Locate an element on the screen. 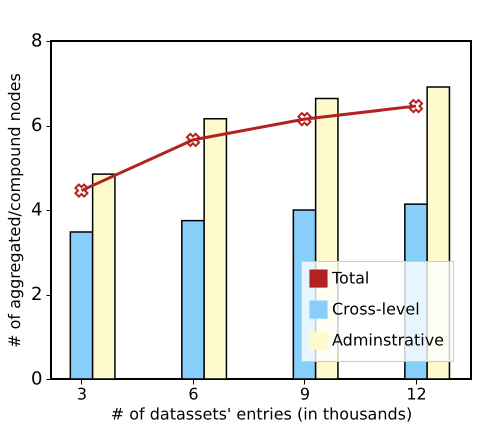  x-axis-title: # of datassets' entries (in thousands) is located at coordinates (261, 414).